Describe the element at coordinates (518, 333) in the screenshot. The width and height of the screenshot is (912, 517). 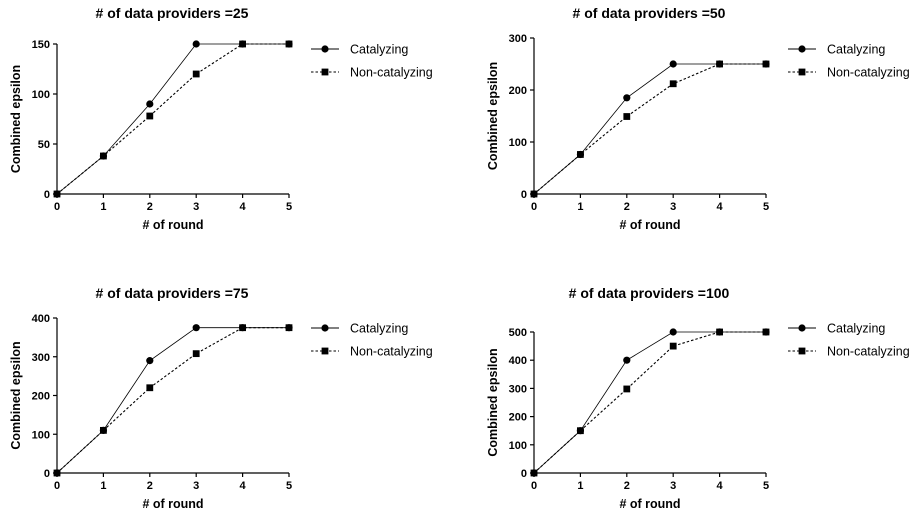
I see `y-tick-label: 500` at that location.